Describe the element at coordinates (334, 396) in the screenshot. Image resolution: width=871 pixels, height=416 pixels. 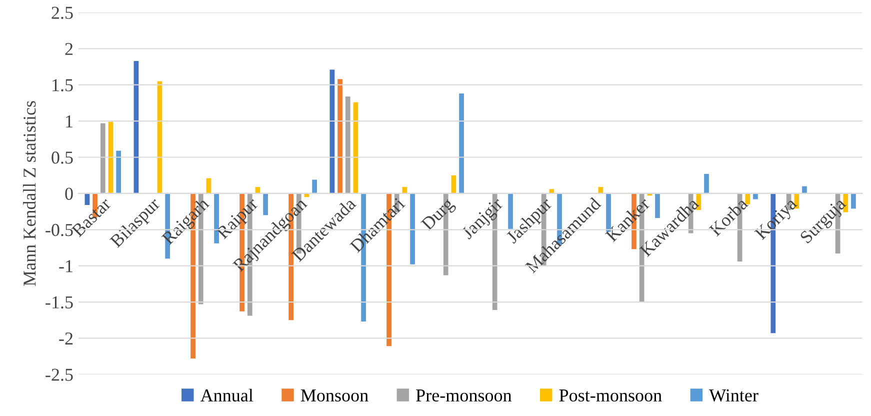
I see `legend-label: Monsoon` at that location.